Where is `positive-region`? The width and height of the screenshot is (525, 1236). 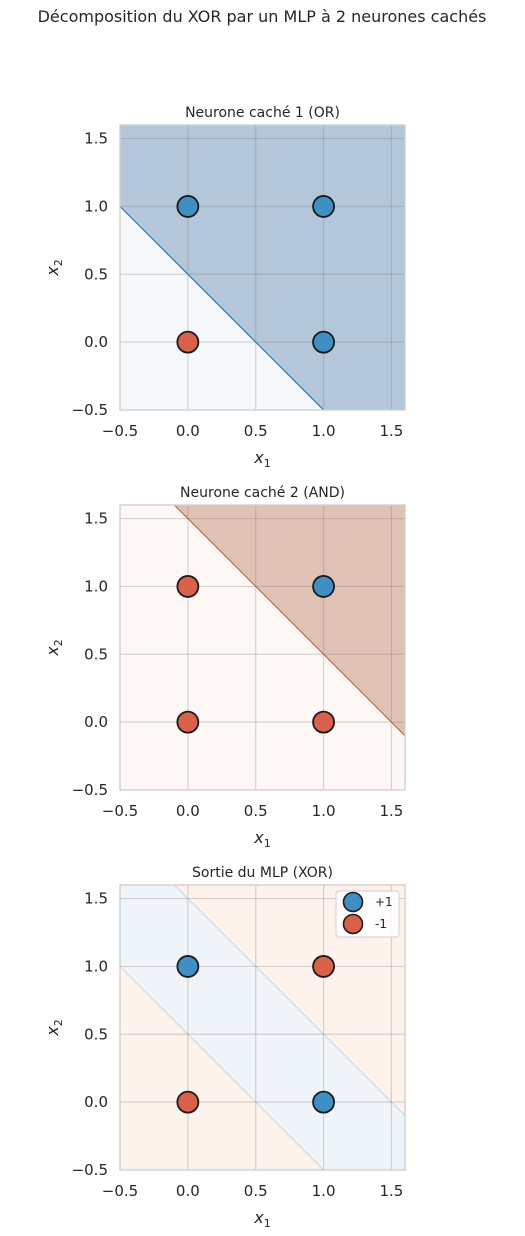 positive-region is located at coordinates (262, 267).